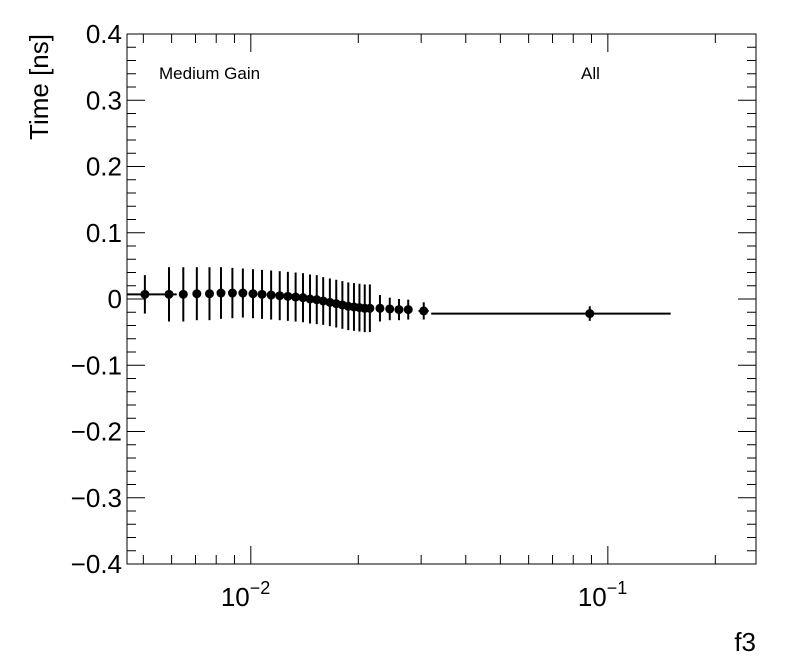 This screenshot has width=796, height=672. What do you see at coordinates (96, 498) in the screenshot?
I see `y-tick-label: −0.3` at bounding box center [96, 498].